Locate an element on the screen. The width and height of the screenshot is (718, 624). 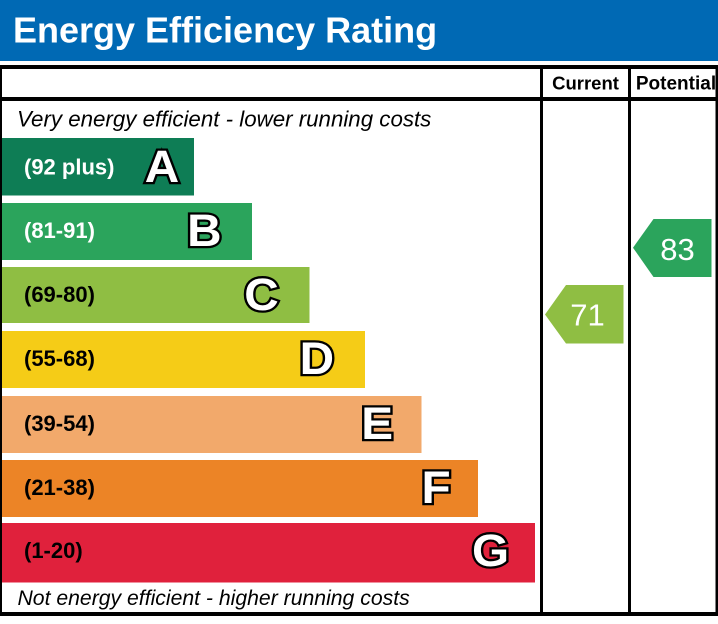
svg-text: 83 is located at coordinates (677, 249).